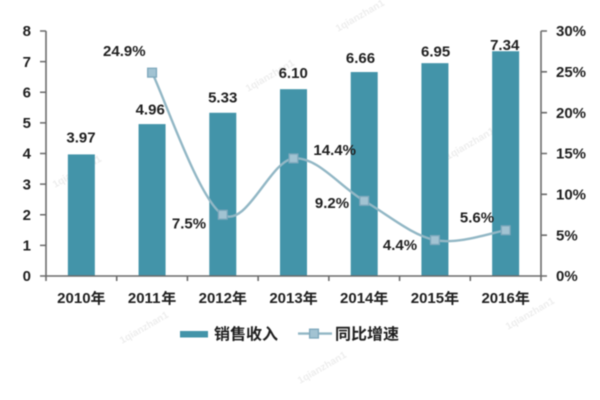 The height and width of the screenshot is (400, 600). I want to click on svg-text: 2015, so click(427, 298).